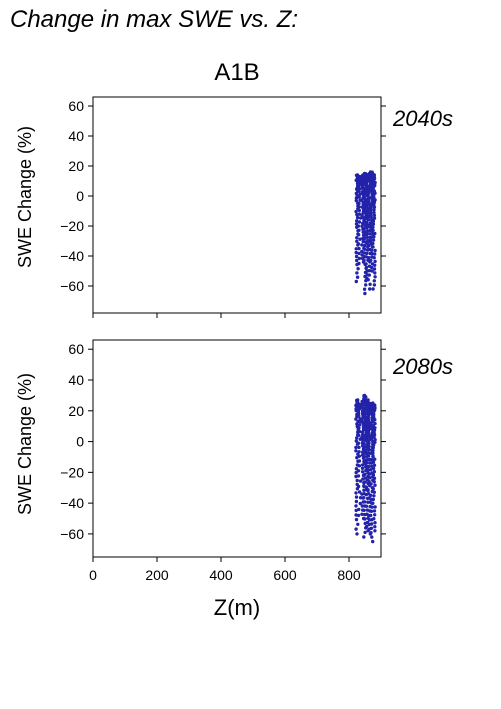 This screenshot has width=501, height=709. Describe the element at coordinates (25, 197) in the screenshot. I see `y-axis-label: SWE Change (%)` at that location.